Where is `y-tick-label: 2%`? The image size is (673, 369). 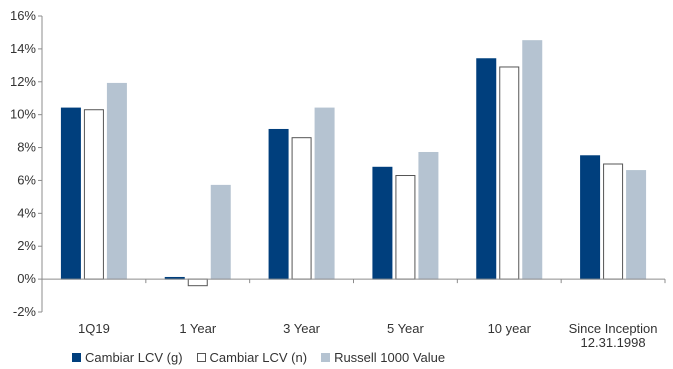 y-tick-label: 2% is located at coordinates (26, 245).